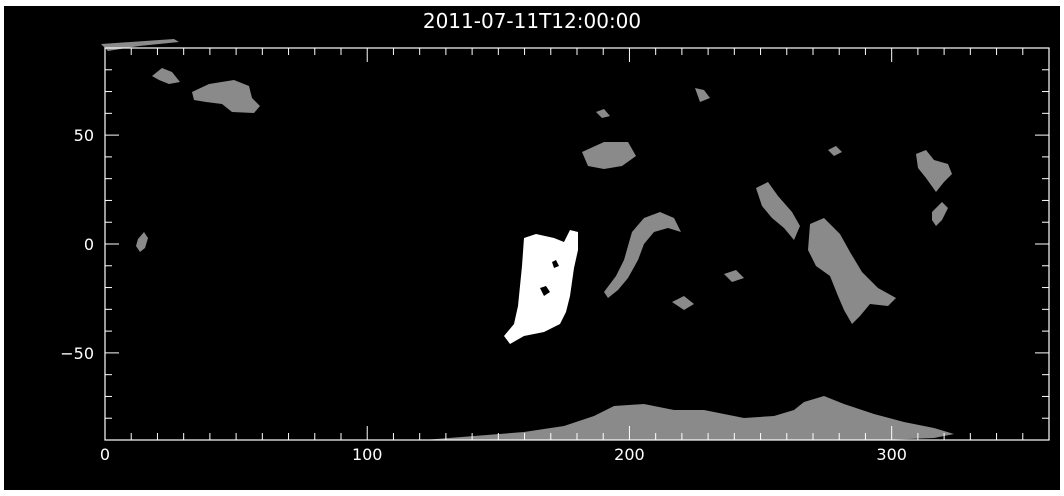 This screenshot has height=496, width=1064. What do you see at coordinates (89, 244) in the screenshot?
I see `y-tick-label: 0` at bounding box center [89, 244].